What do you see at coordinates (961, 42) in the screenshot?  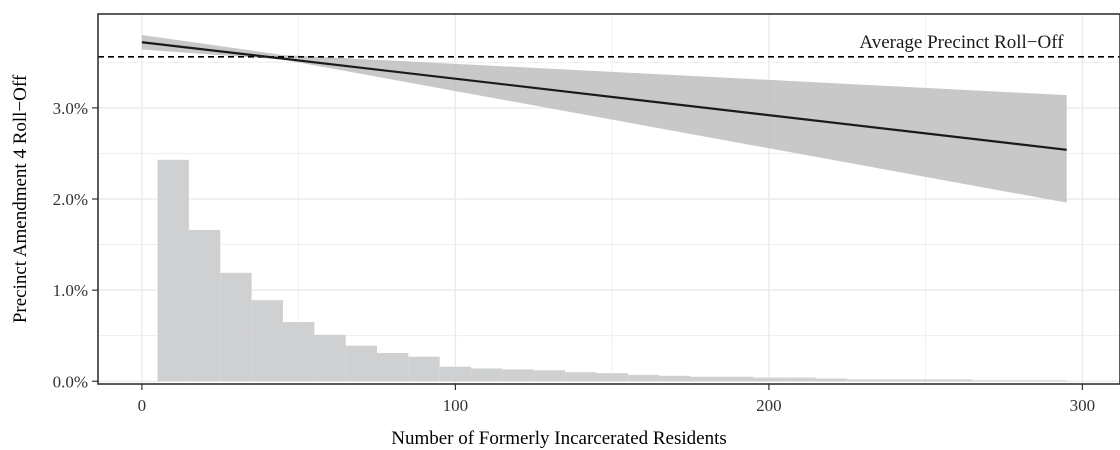 I see `reference-line-label: Average Precinct Roll−Off` at bounding box center [961, 42].